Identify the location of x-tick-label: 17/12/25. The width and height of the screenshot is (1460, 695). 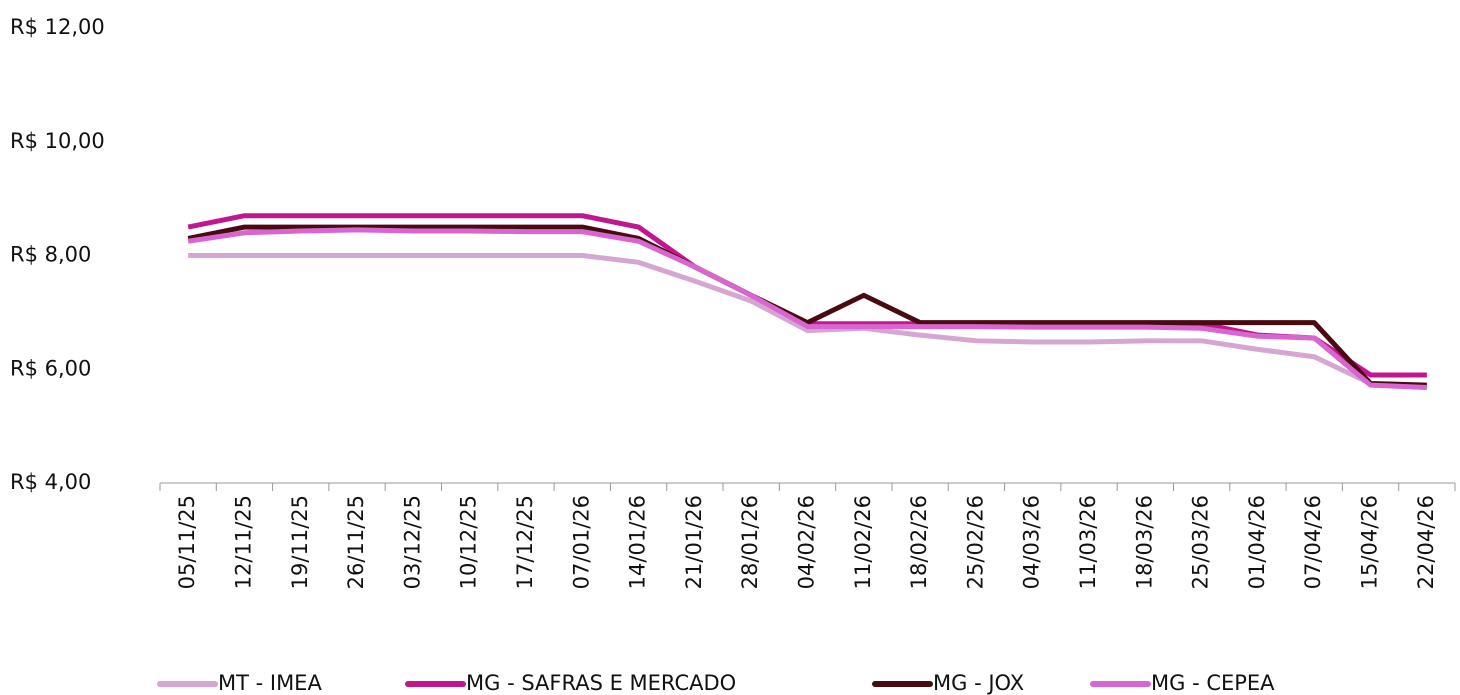
(525, 542).